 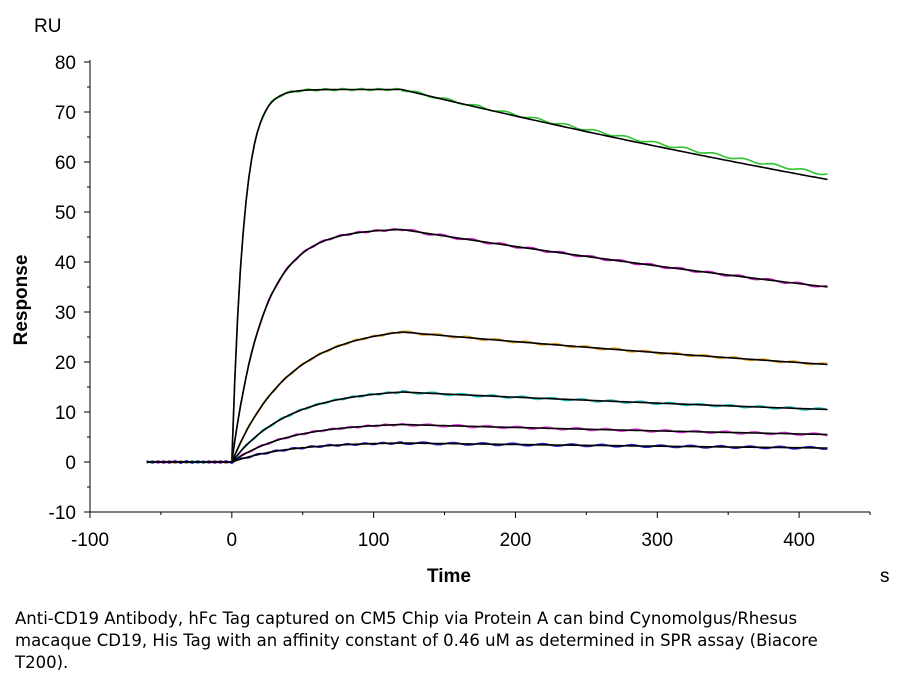 I want to click on series-3-fit-line, so click(x=487, y=397).